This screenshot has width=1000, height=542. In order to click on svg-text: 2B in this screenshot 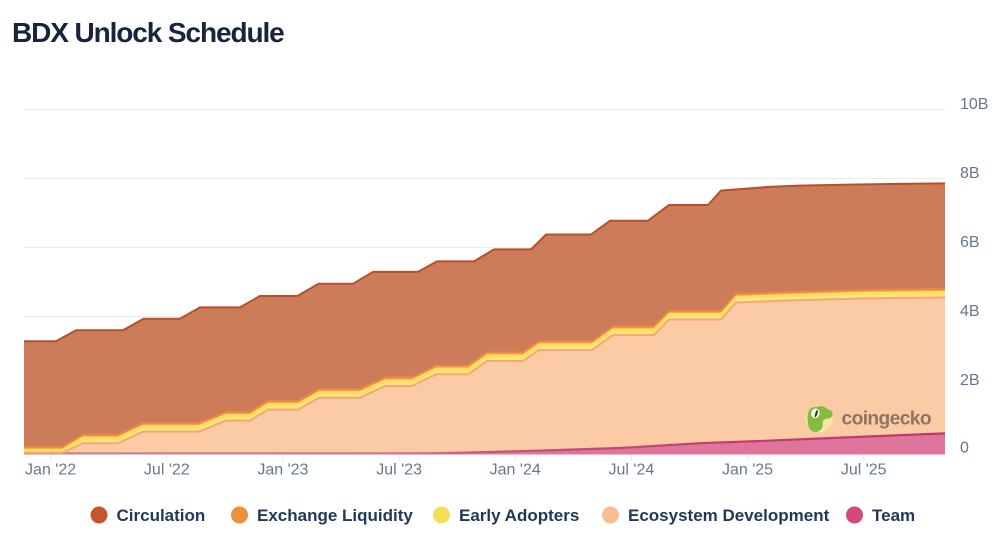, I will do `click(970, 380)`.